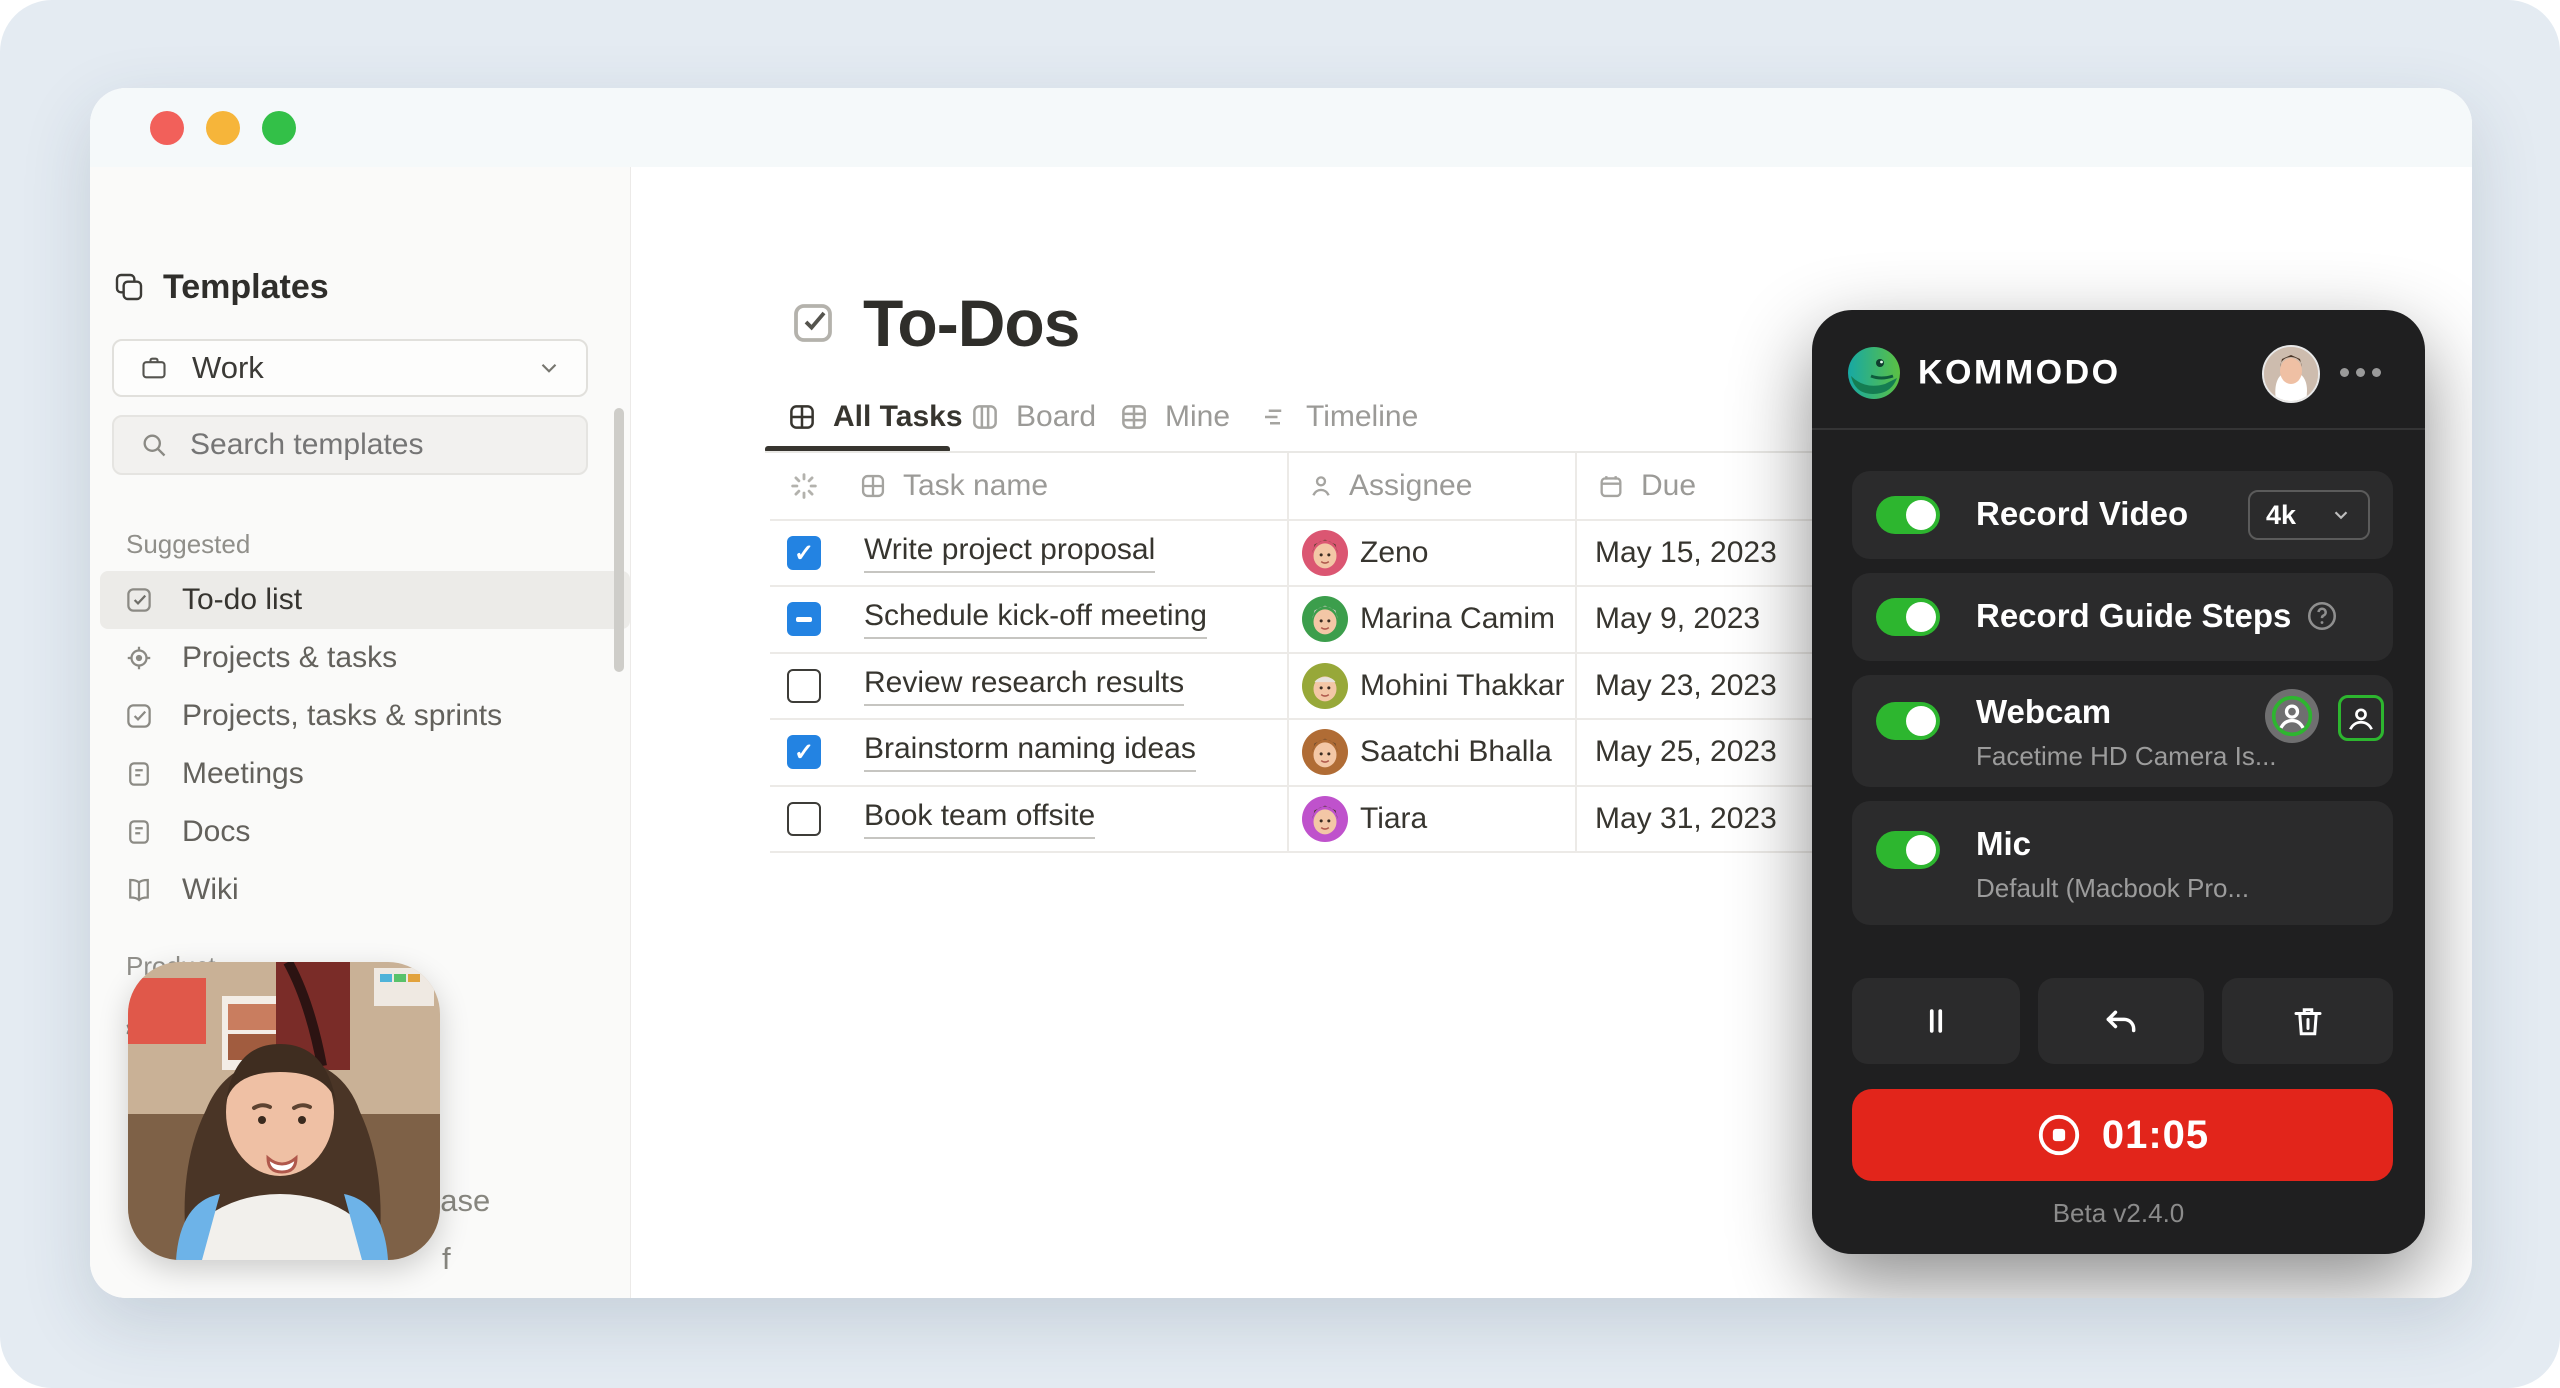  Describe the element at coordinates (1908, 515) in the screenshot. I see `record-video-toggle` at that location.